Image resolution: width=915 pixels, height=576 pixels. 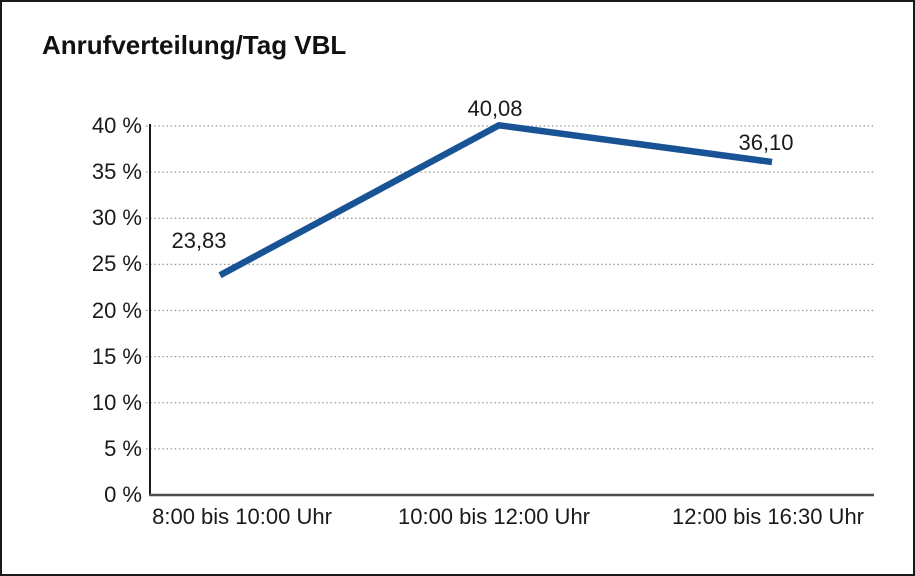 I want to click on x-axis-category-label: 8:00 bis 10:00 Uhr, so click(x=242, y=516).